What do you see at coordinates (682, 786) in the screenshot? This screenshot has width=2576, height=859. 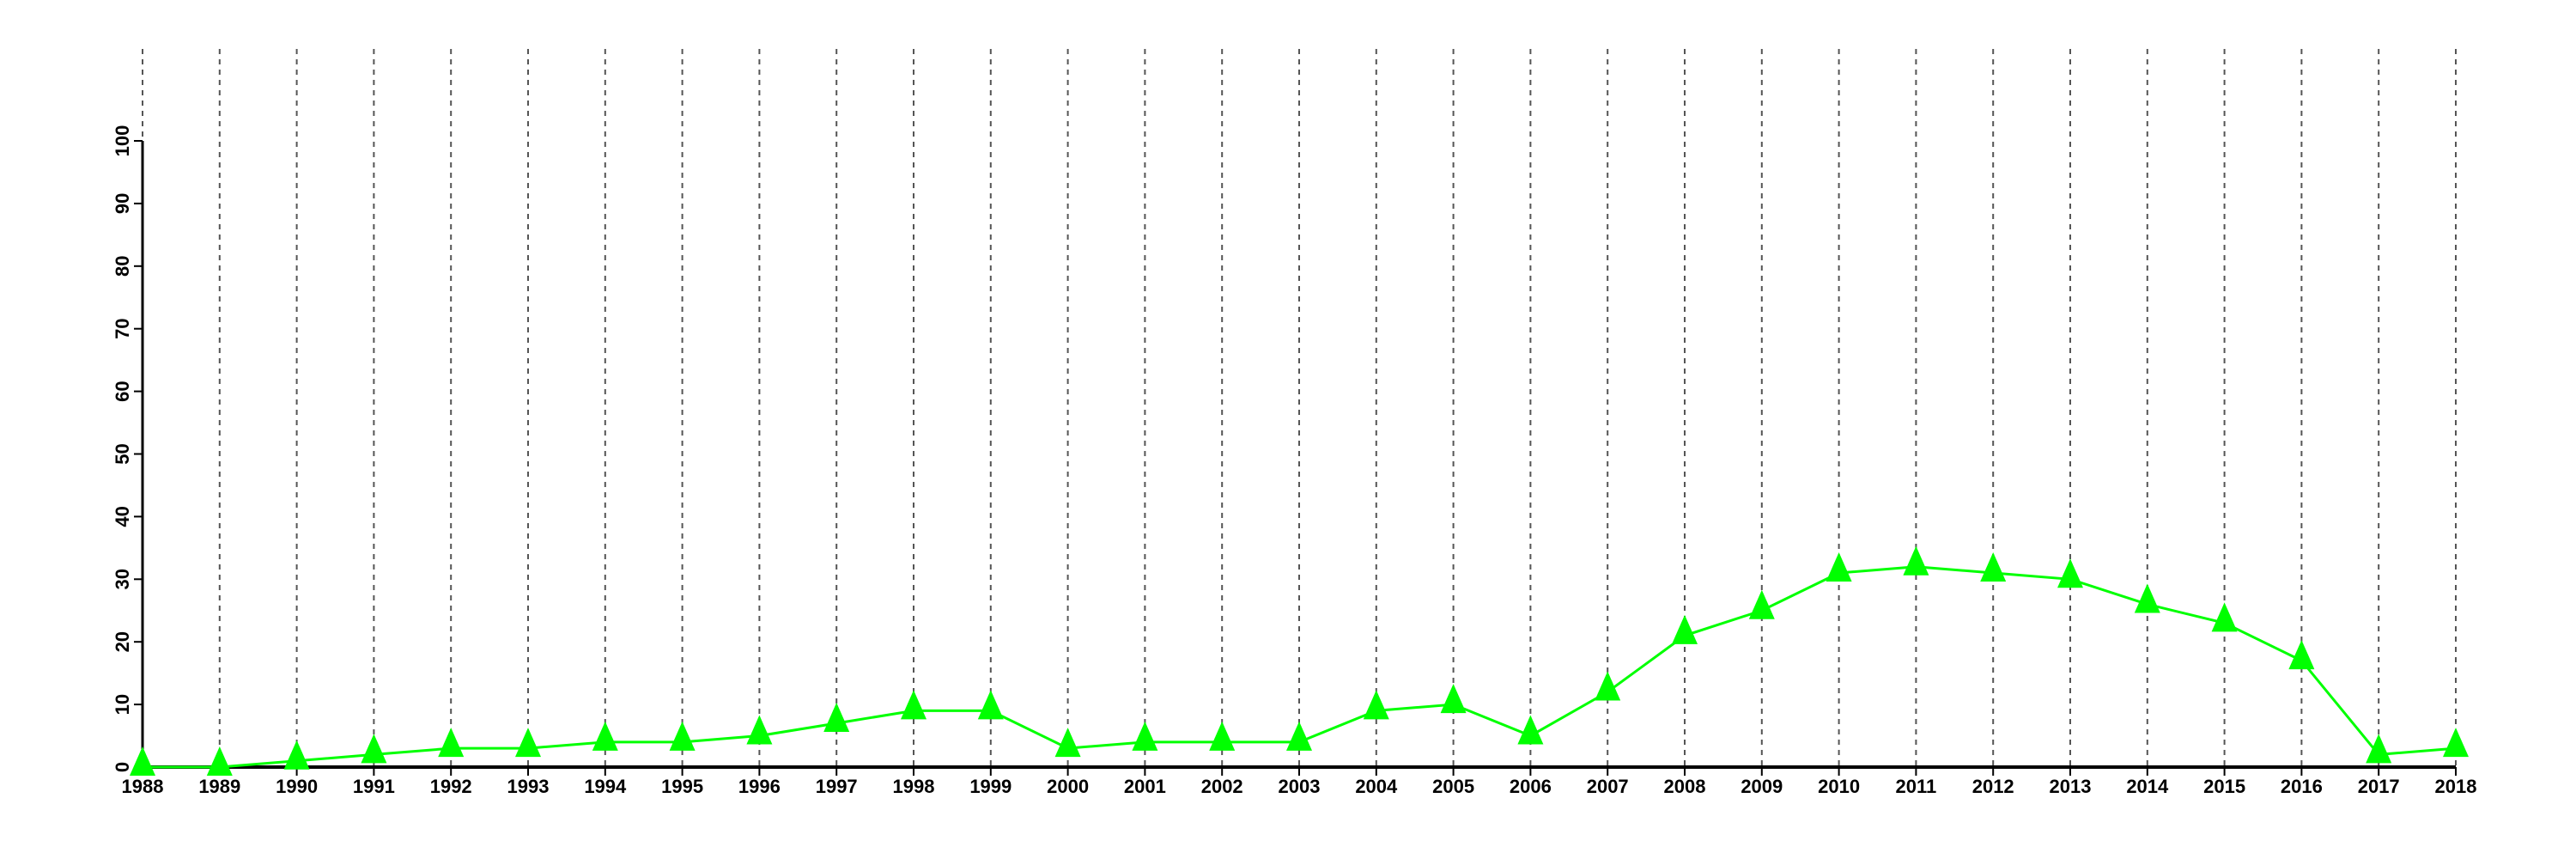 I see `x-tick-label: 1995` at bounding box center [682, 786].